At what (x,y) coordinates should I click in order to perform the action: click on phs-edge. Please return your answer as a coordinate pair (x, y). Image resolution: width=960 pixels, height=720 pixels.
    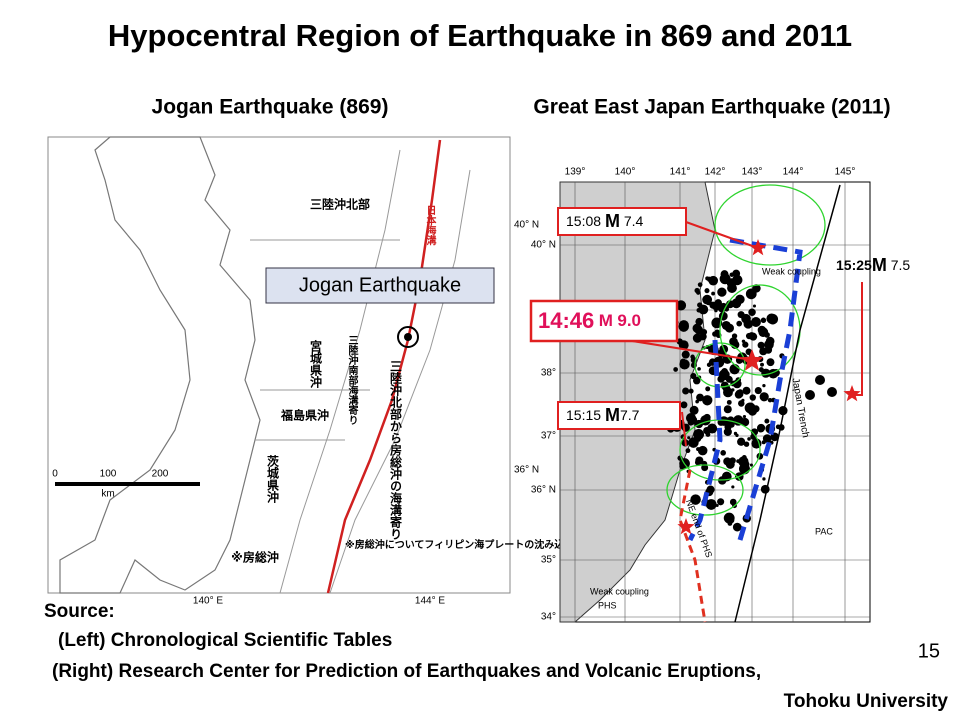
    Looking at the image, I should click on (692, 546).